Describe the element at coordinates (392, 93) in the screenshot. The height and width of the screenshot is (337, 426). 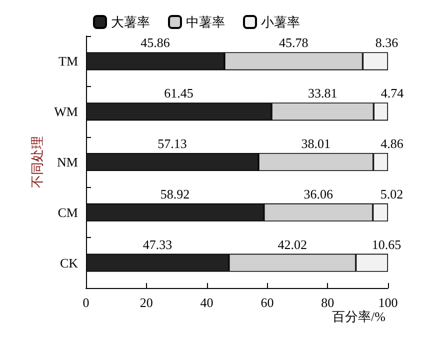
I see `data-label: 4.74` at that location.